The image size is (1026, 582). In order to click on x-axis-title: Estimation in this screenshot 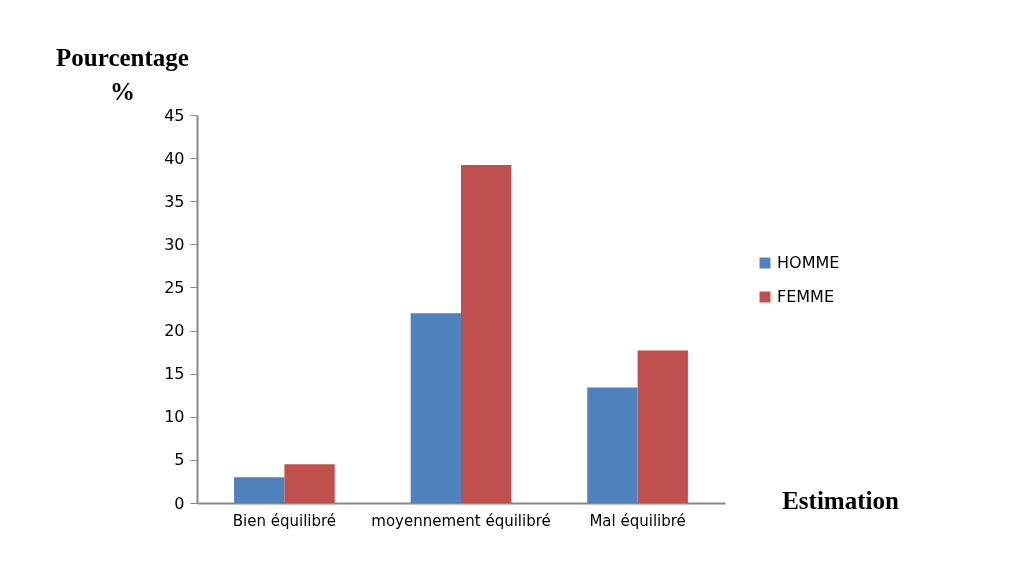, I will do `click(840, 500)`.